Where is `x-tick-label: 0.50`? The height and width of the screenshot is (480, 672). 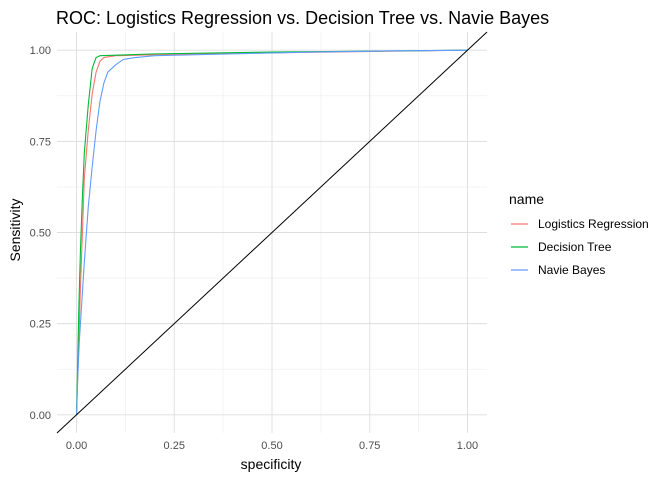 x-tick-label: 0.50 is located at coordinates (271, 446).